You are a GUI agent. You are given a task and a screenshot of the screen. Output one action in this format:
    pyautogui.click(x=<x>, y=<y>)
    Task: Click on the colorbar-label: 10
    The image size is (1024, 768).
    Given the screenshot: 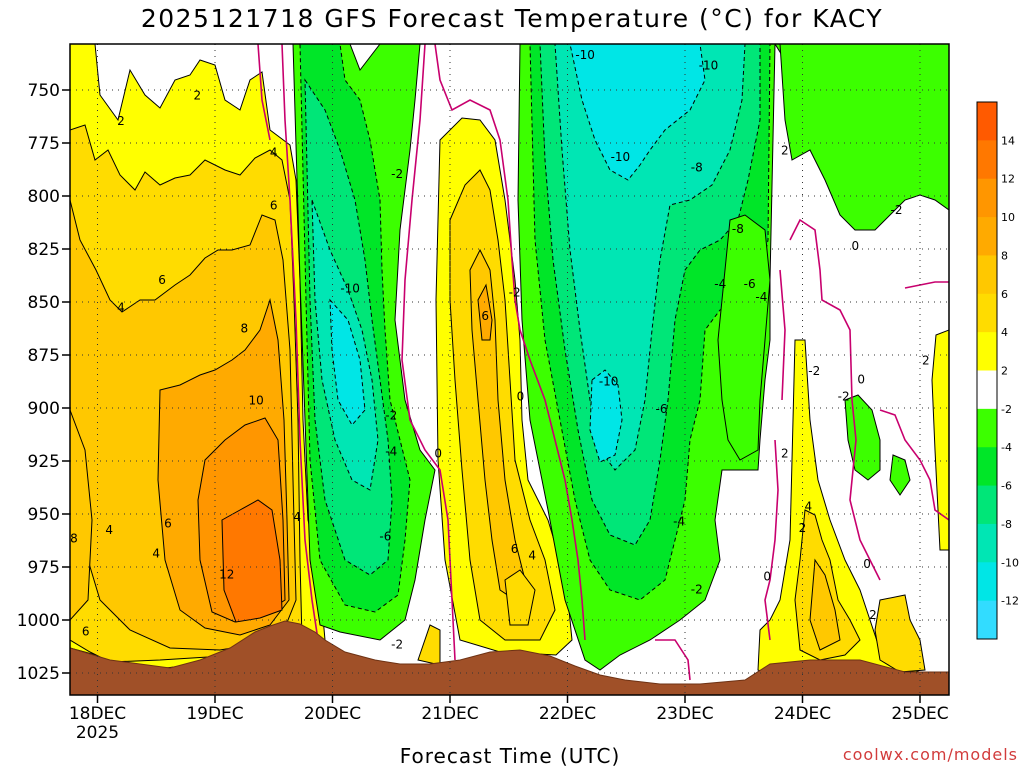 What is the action you would take?
    pyautogui.click(x=1008, y=217)
    